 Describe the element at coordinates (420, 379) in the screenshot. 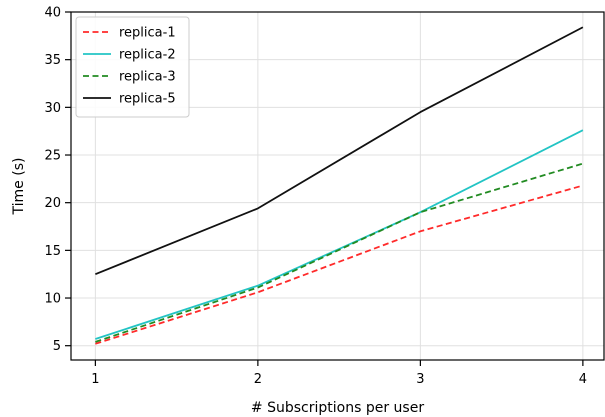

I see `x-tick-label: 3` at that location.